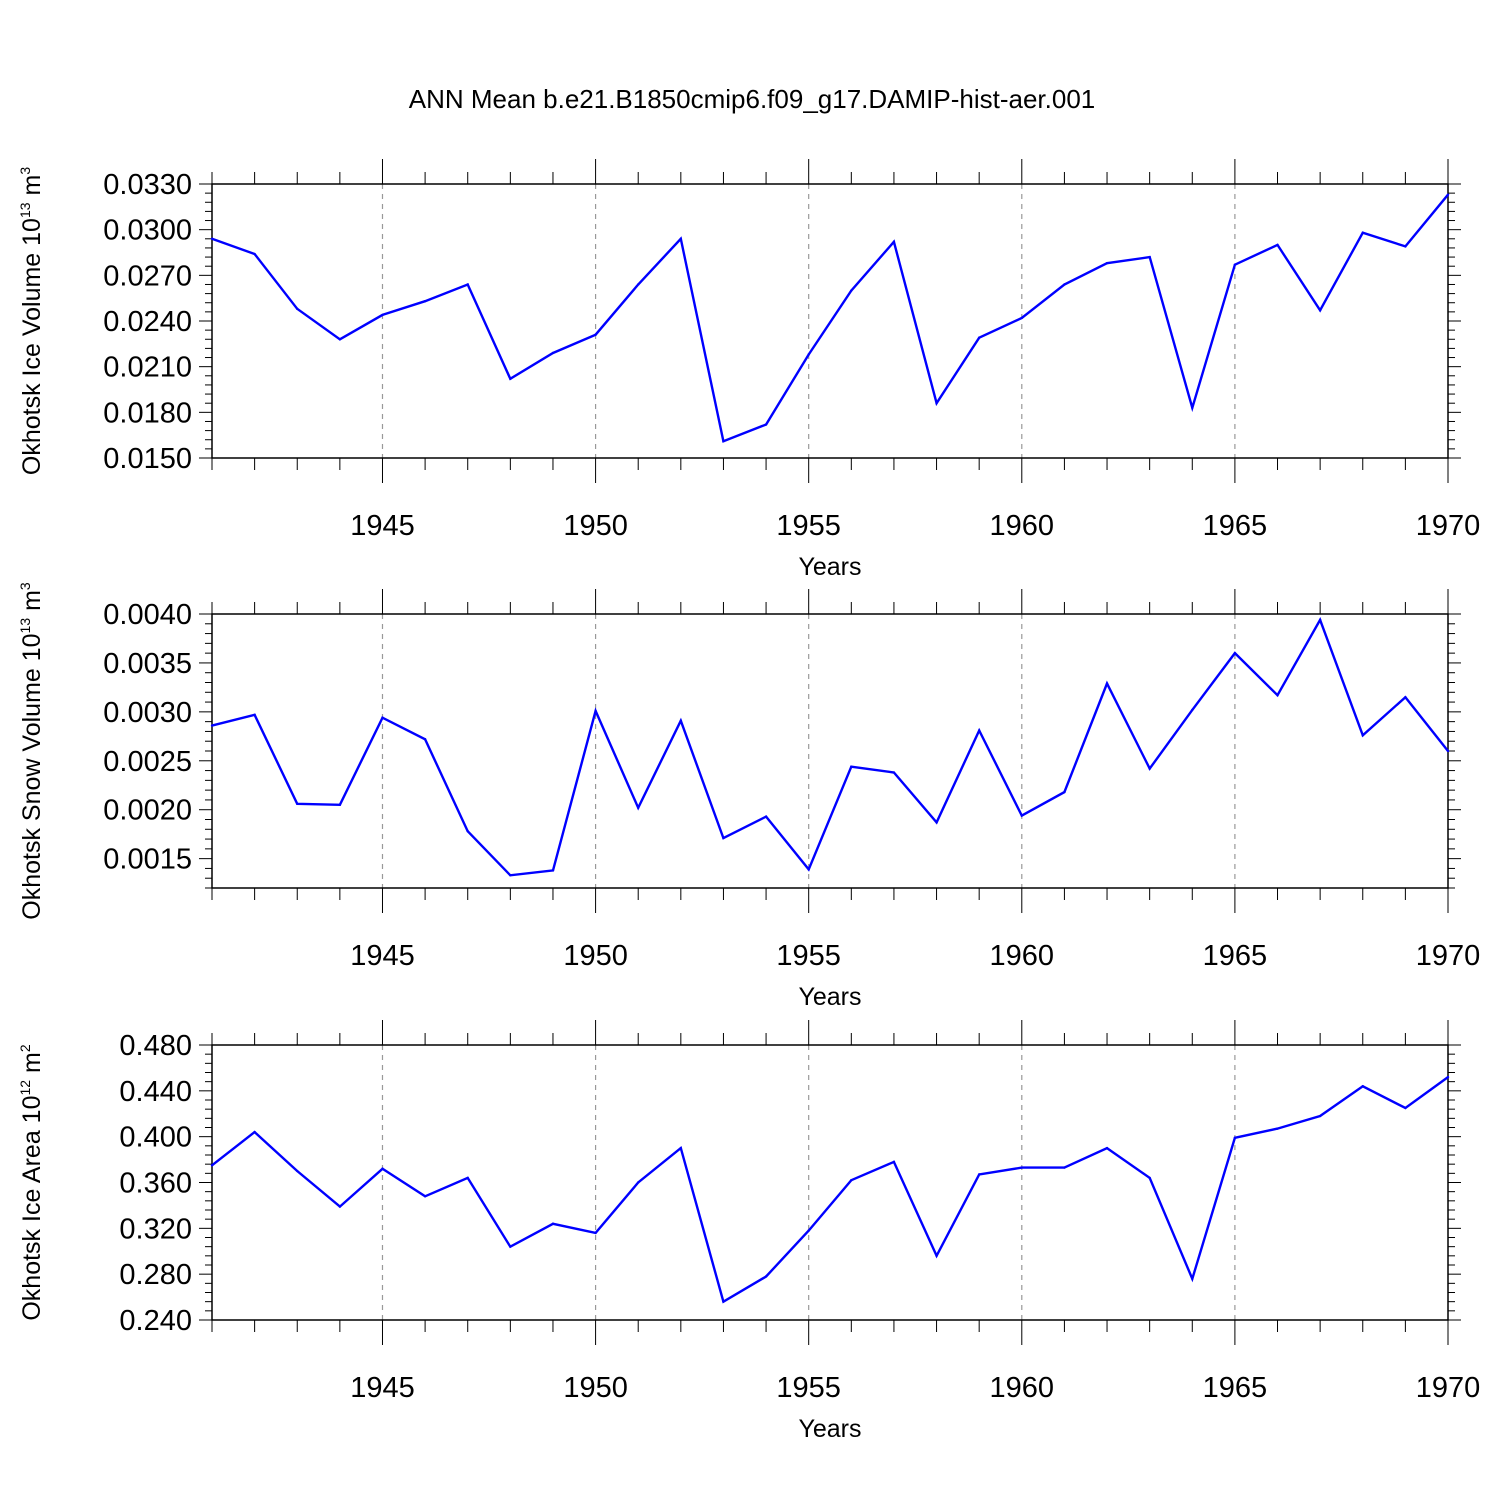 The width and height of the screenshot is (1500, 1500). Describe the element at coordinates (31, 321) in the screenshot. I see `y-axis-label: Okhotsk Ice Volume 1013 m3` at that location.